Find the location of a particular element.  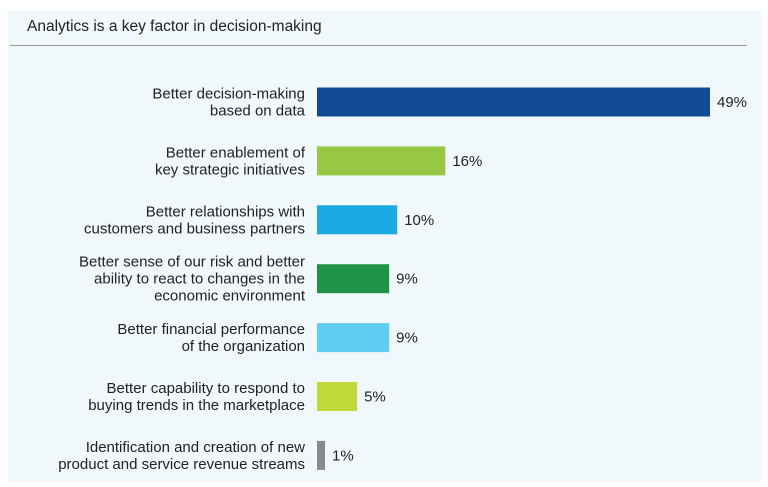

data-label: 5% is located at coordinates (375, 397).